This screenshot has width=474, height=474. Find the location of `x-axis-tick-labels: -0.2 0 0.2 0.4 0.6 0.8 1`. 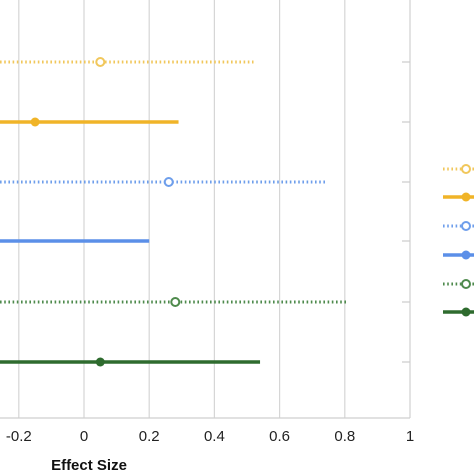

x-axis-tick-labels: -0.2 0 0.2 0.4 0.6 0.8 1 is located at coordinates (210, 436).